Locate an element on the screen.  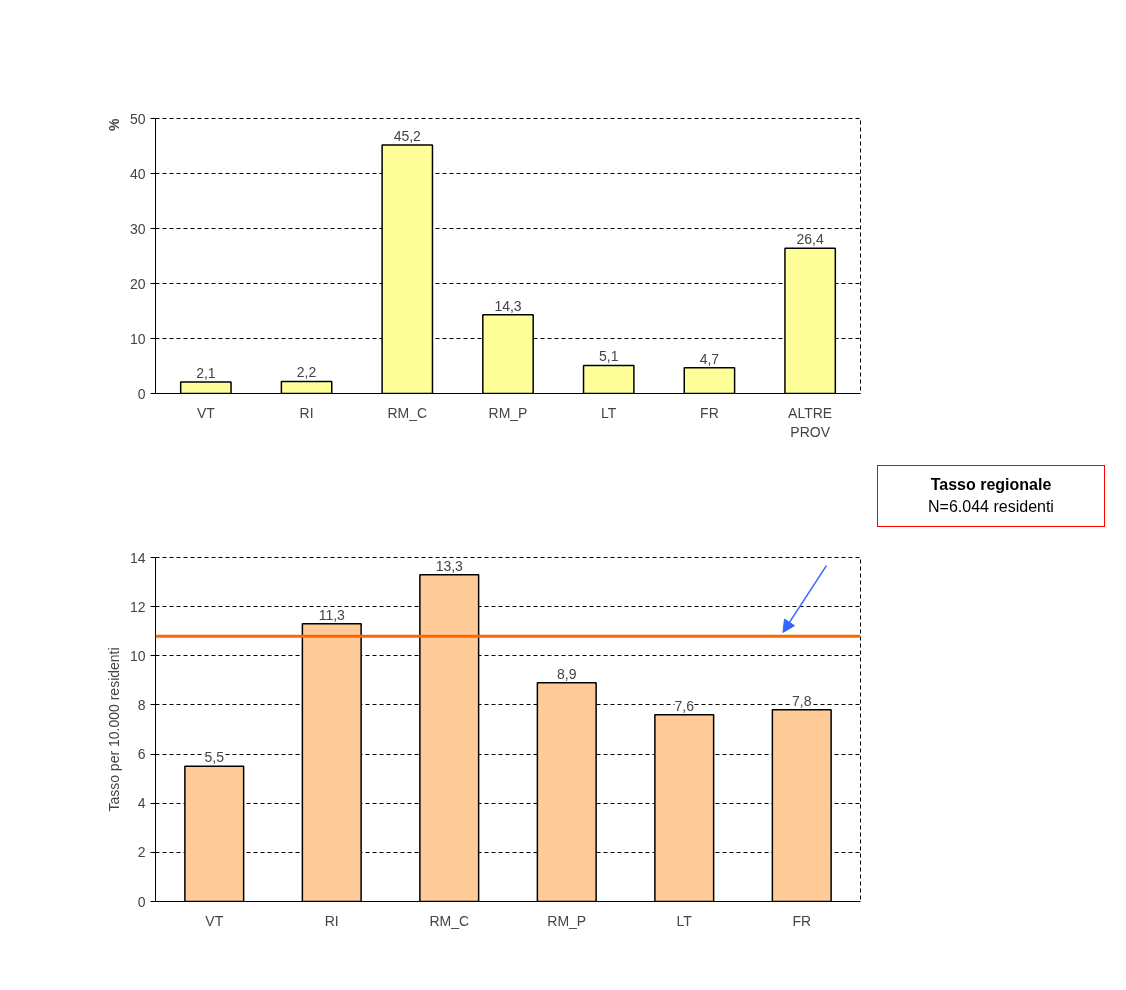
data-label: 26,4 is located at coordinates (810, 239).